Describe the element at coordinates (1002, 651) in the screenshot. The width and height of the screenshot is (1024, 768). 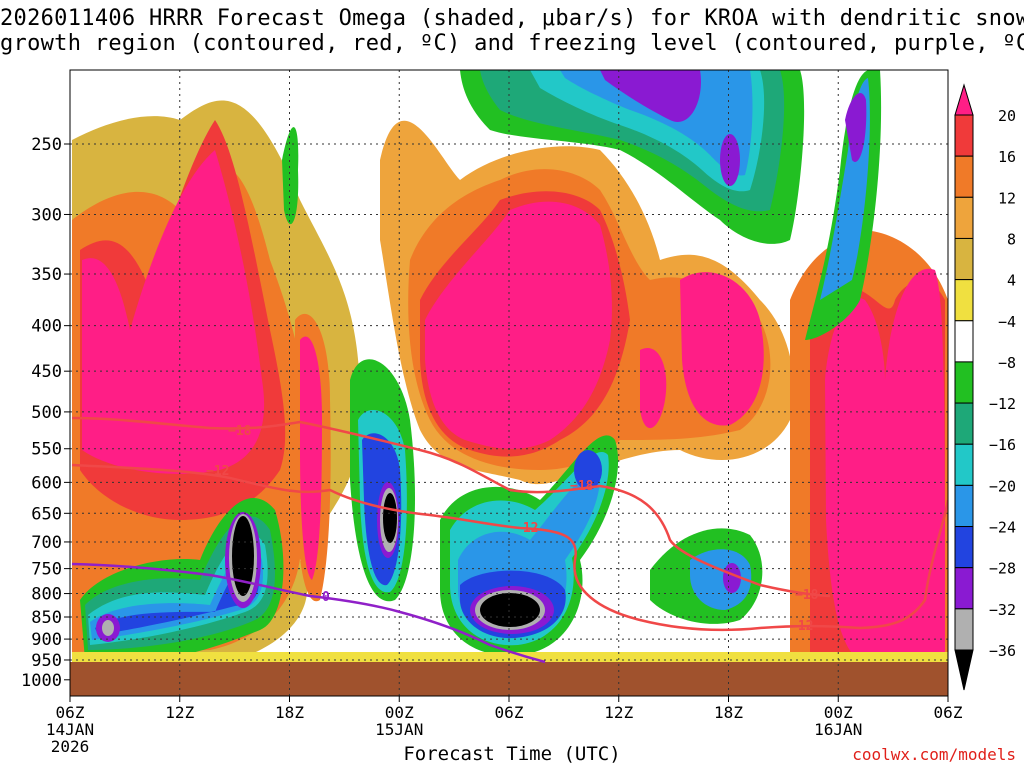
I see `colorbar-label: −36` at that location.